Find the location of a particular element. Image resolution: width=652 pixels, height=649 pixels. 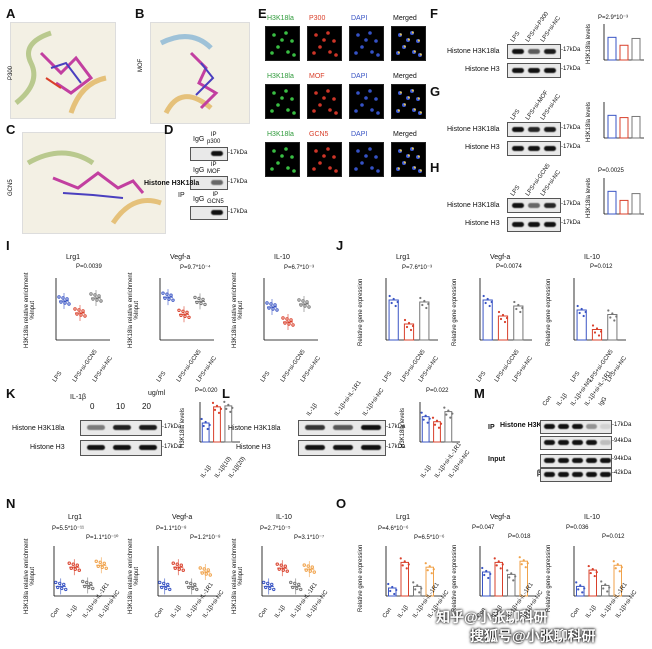

p-value: P=9.7*10⁻⁴ is located at coordinates (195, 268).